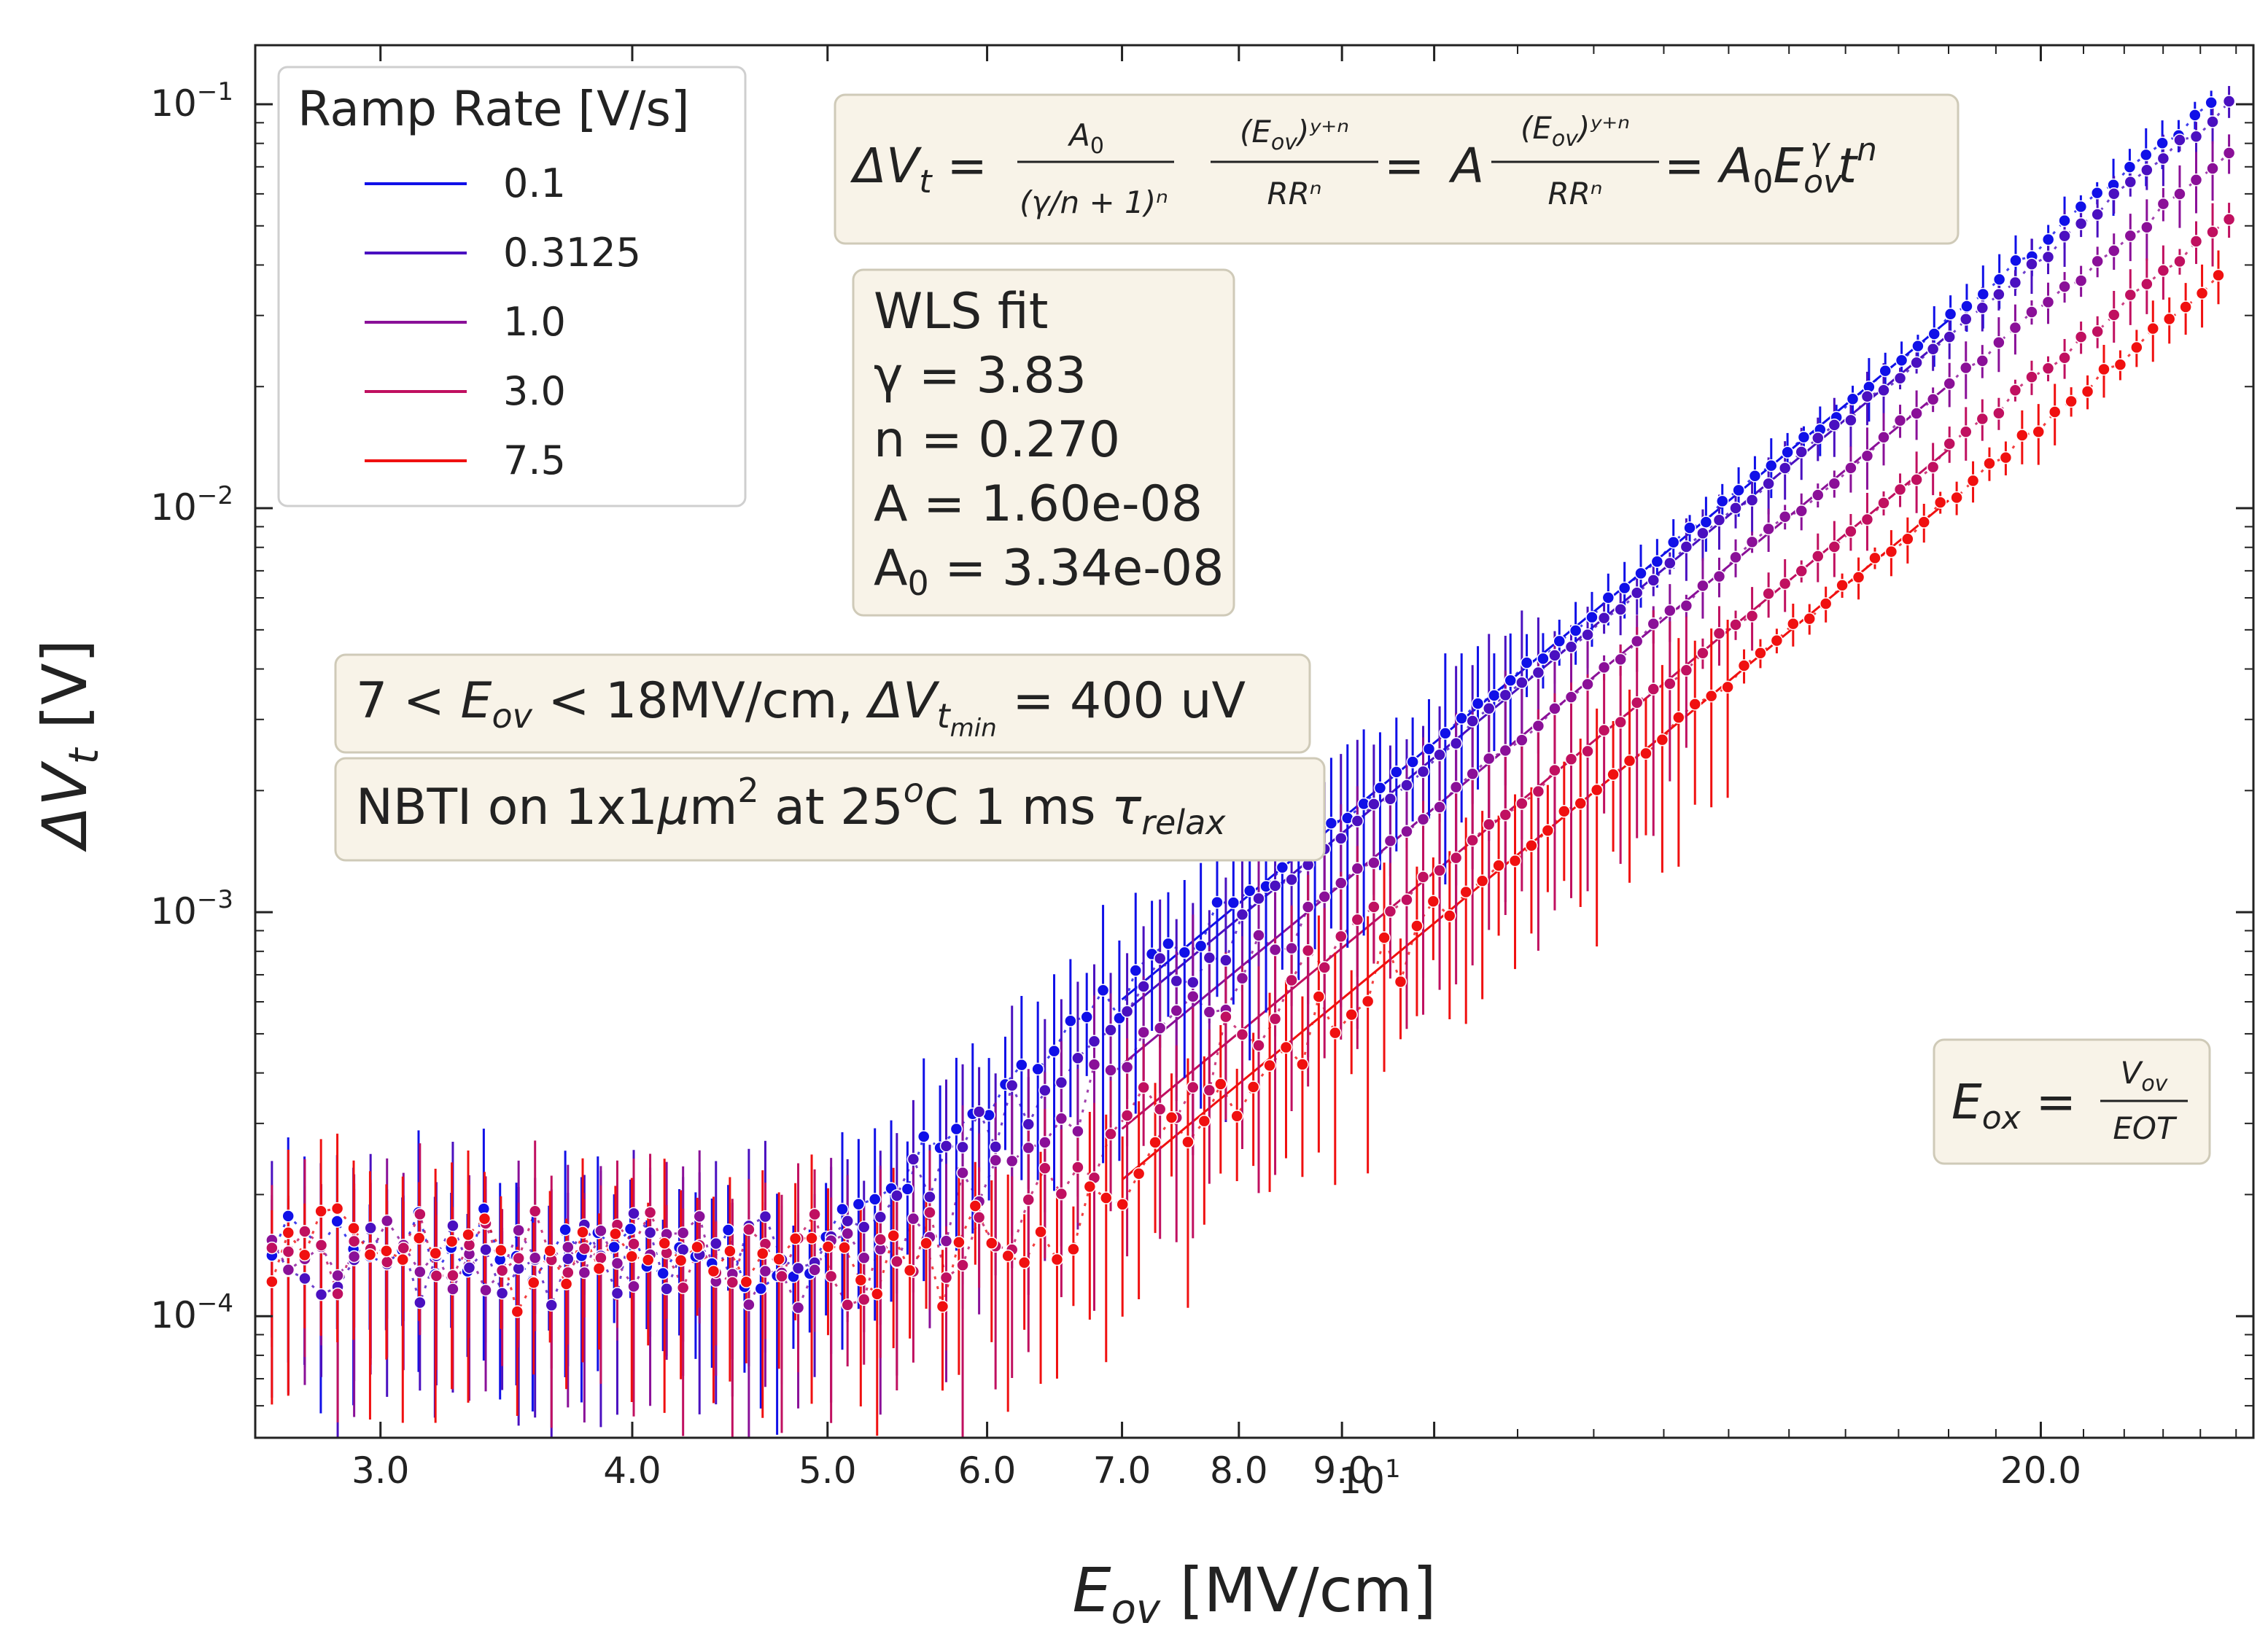  I want to click on fit-range-box: 7 < Eov < 18MV/cm, ΔVtmin = 400 uV, so click(823, 703).